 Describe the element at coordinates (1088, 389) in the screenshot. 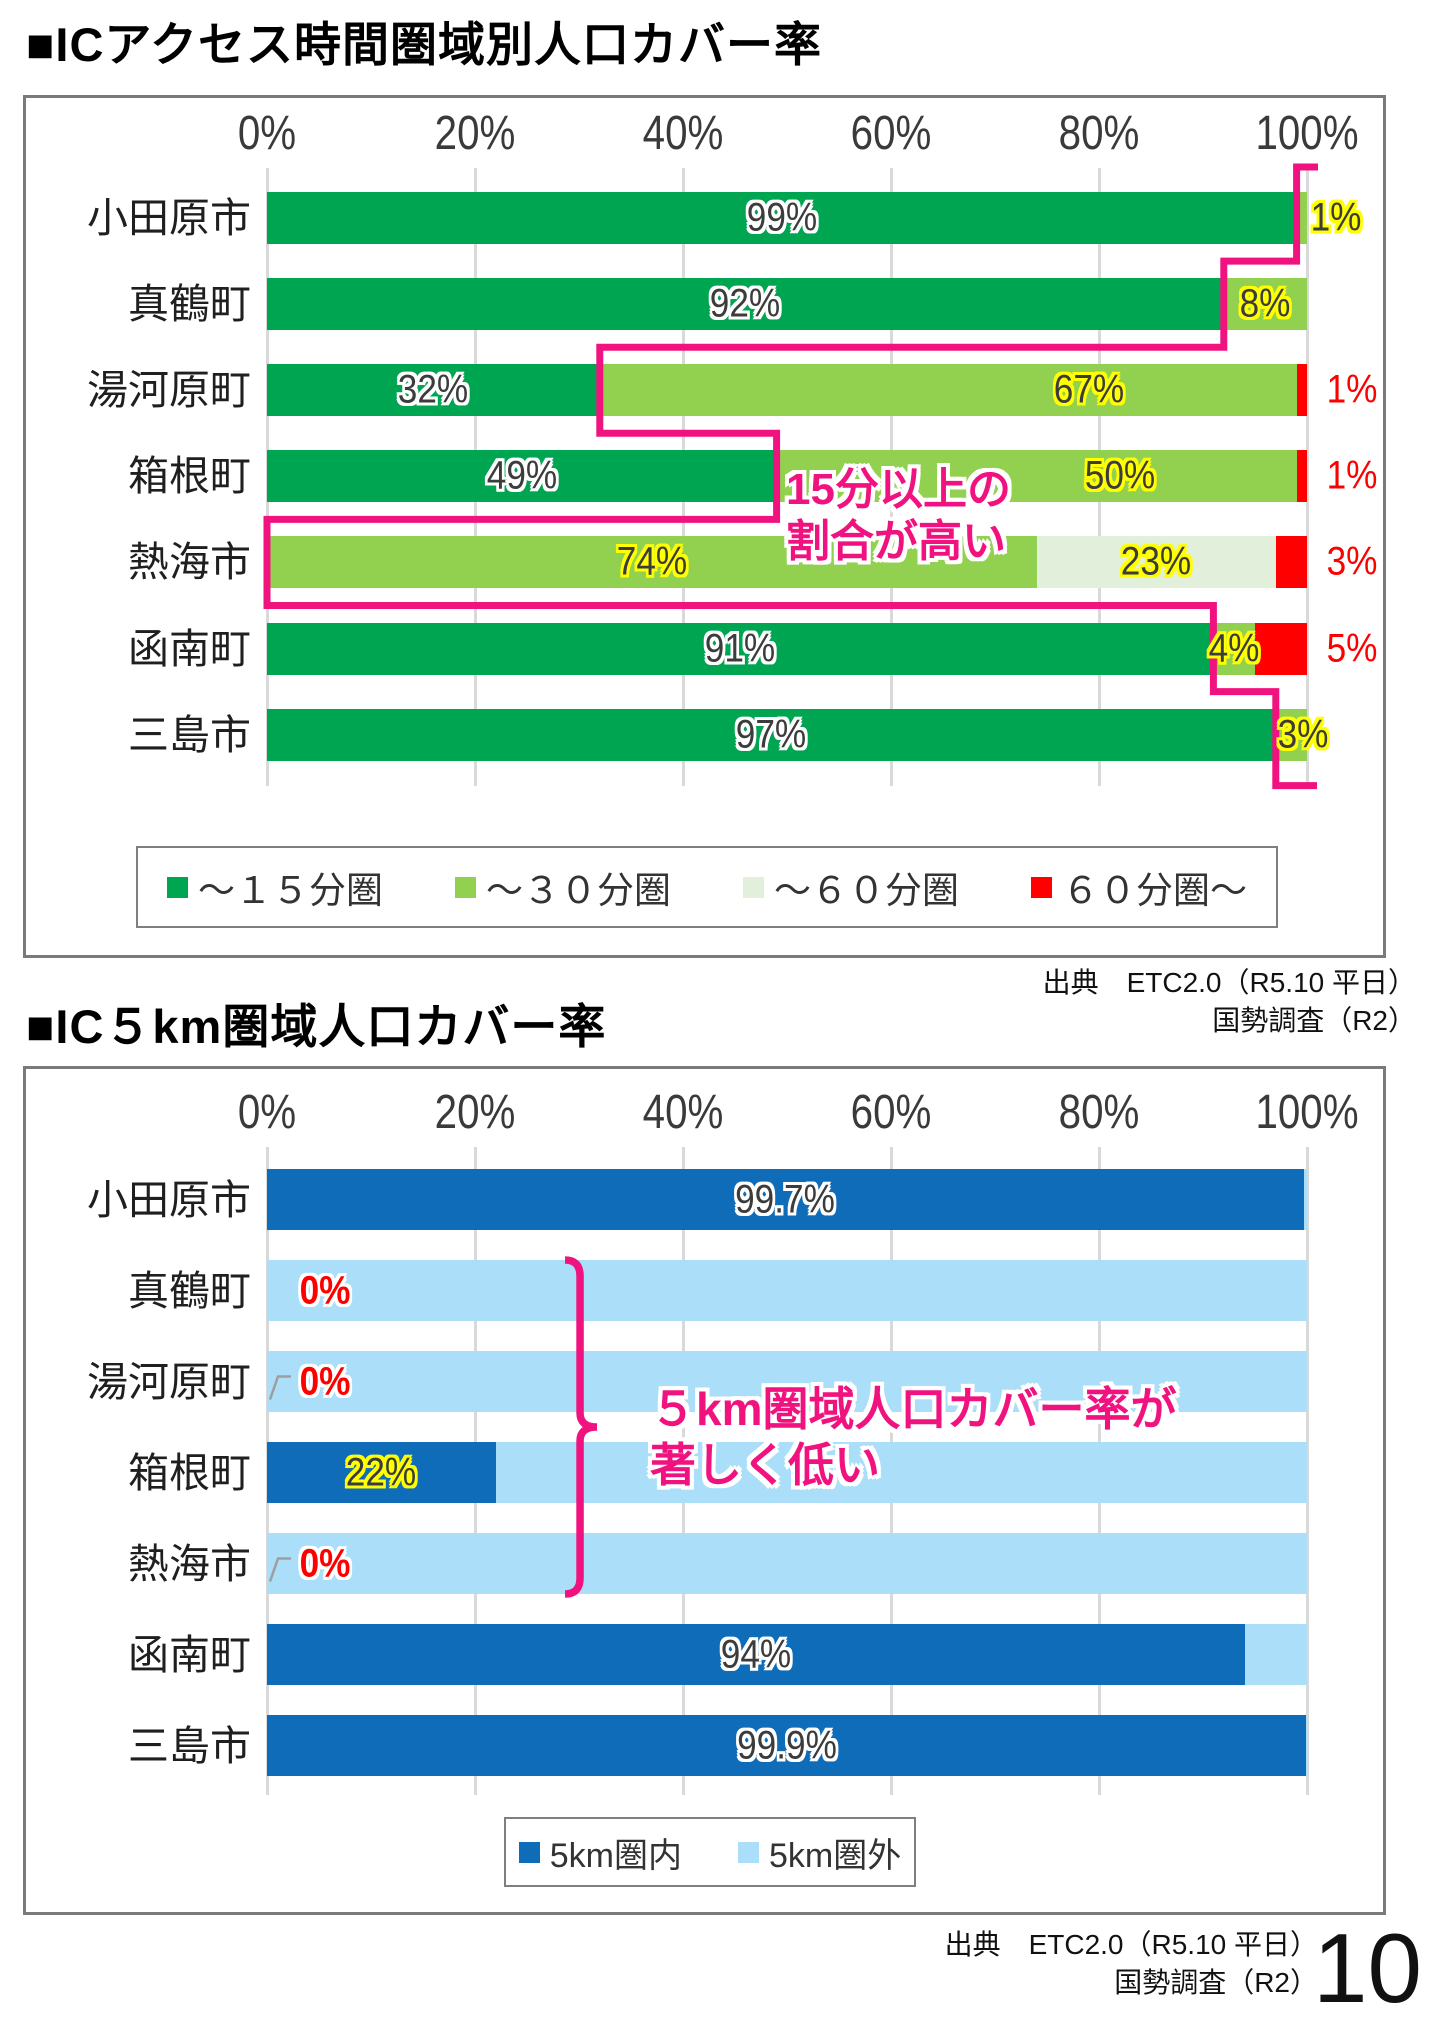

I see `value-label: 67%` at that location.